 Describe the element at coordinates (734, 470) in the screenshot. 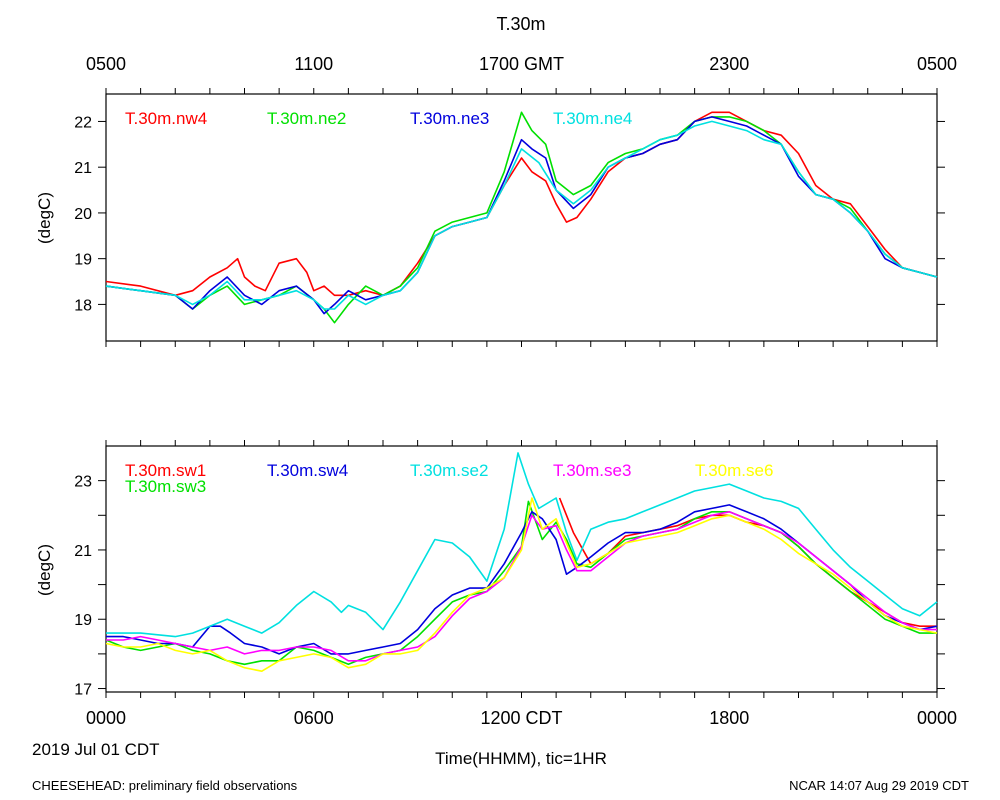

I see `legend-label: T.30m.se6` at that location.